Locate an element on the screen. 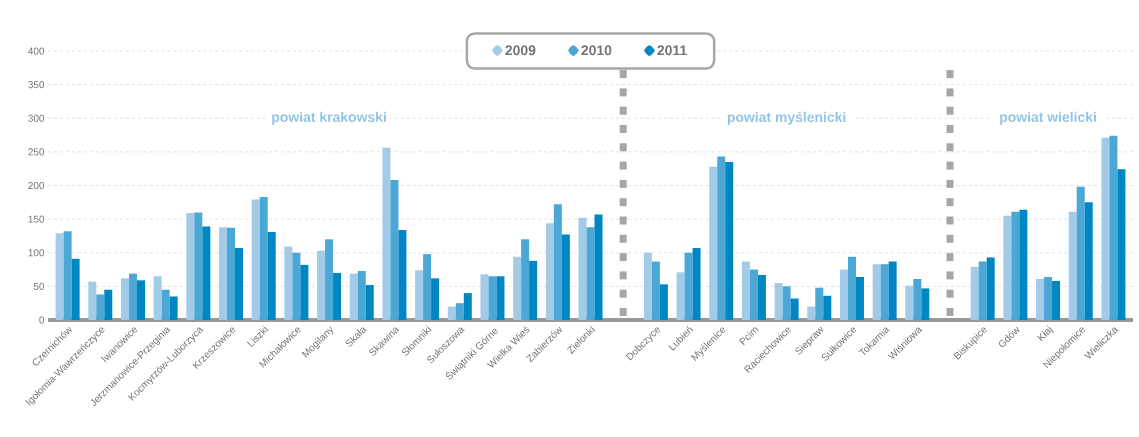 This screenshot has width=1139, height=437. annotation: powiat wielicki is located at coordinates (1048, 118).